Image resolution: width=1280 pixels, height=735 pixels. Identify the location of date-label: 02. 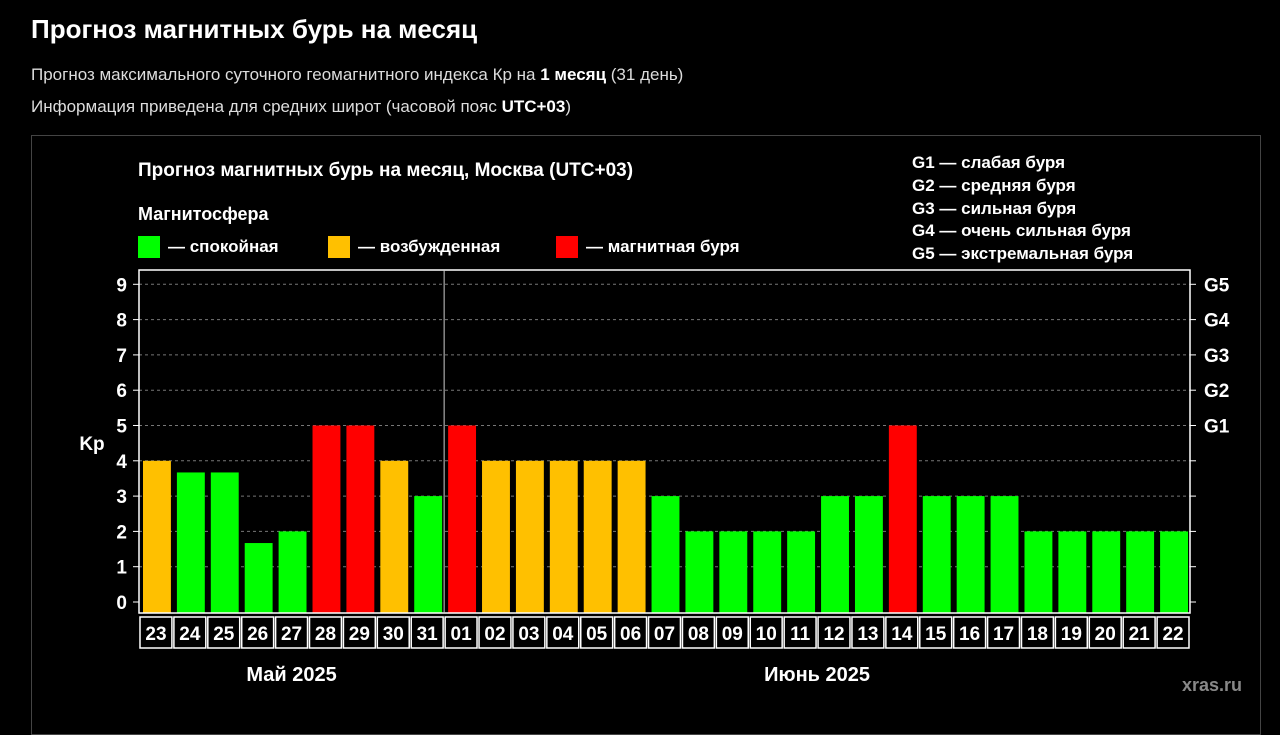
(494, 634).